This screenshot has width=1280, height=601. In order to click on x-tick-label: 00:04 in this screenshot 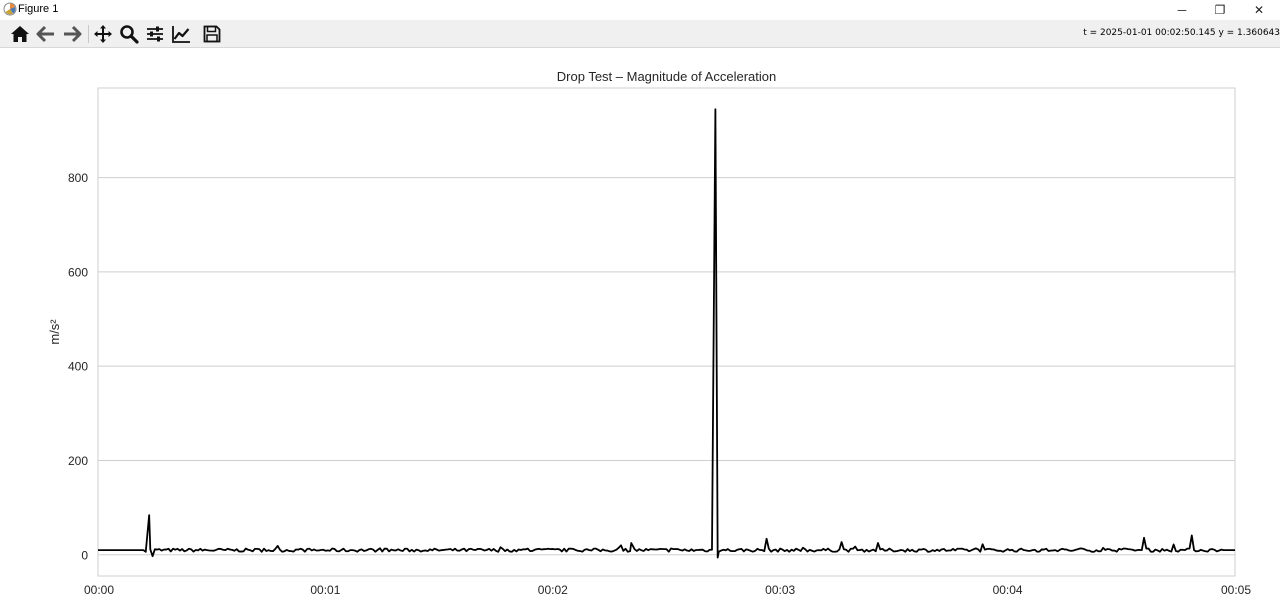, I will do `click(1008, 590)`.